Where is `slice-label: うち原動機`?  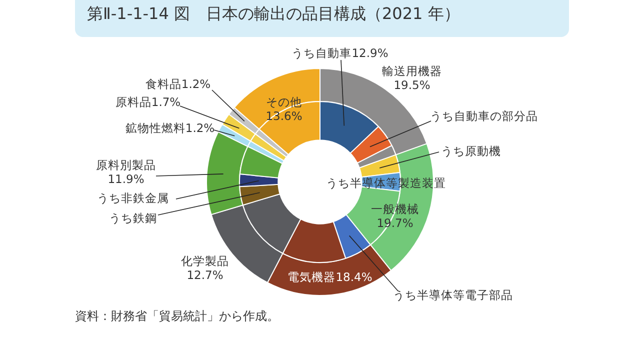
slice-label: うち原動機 is located at coordinates (471, 151).